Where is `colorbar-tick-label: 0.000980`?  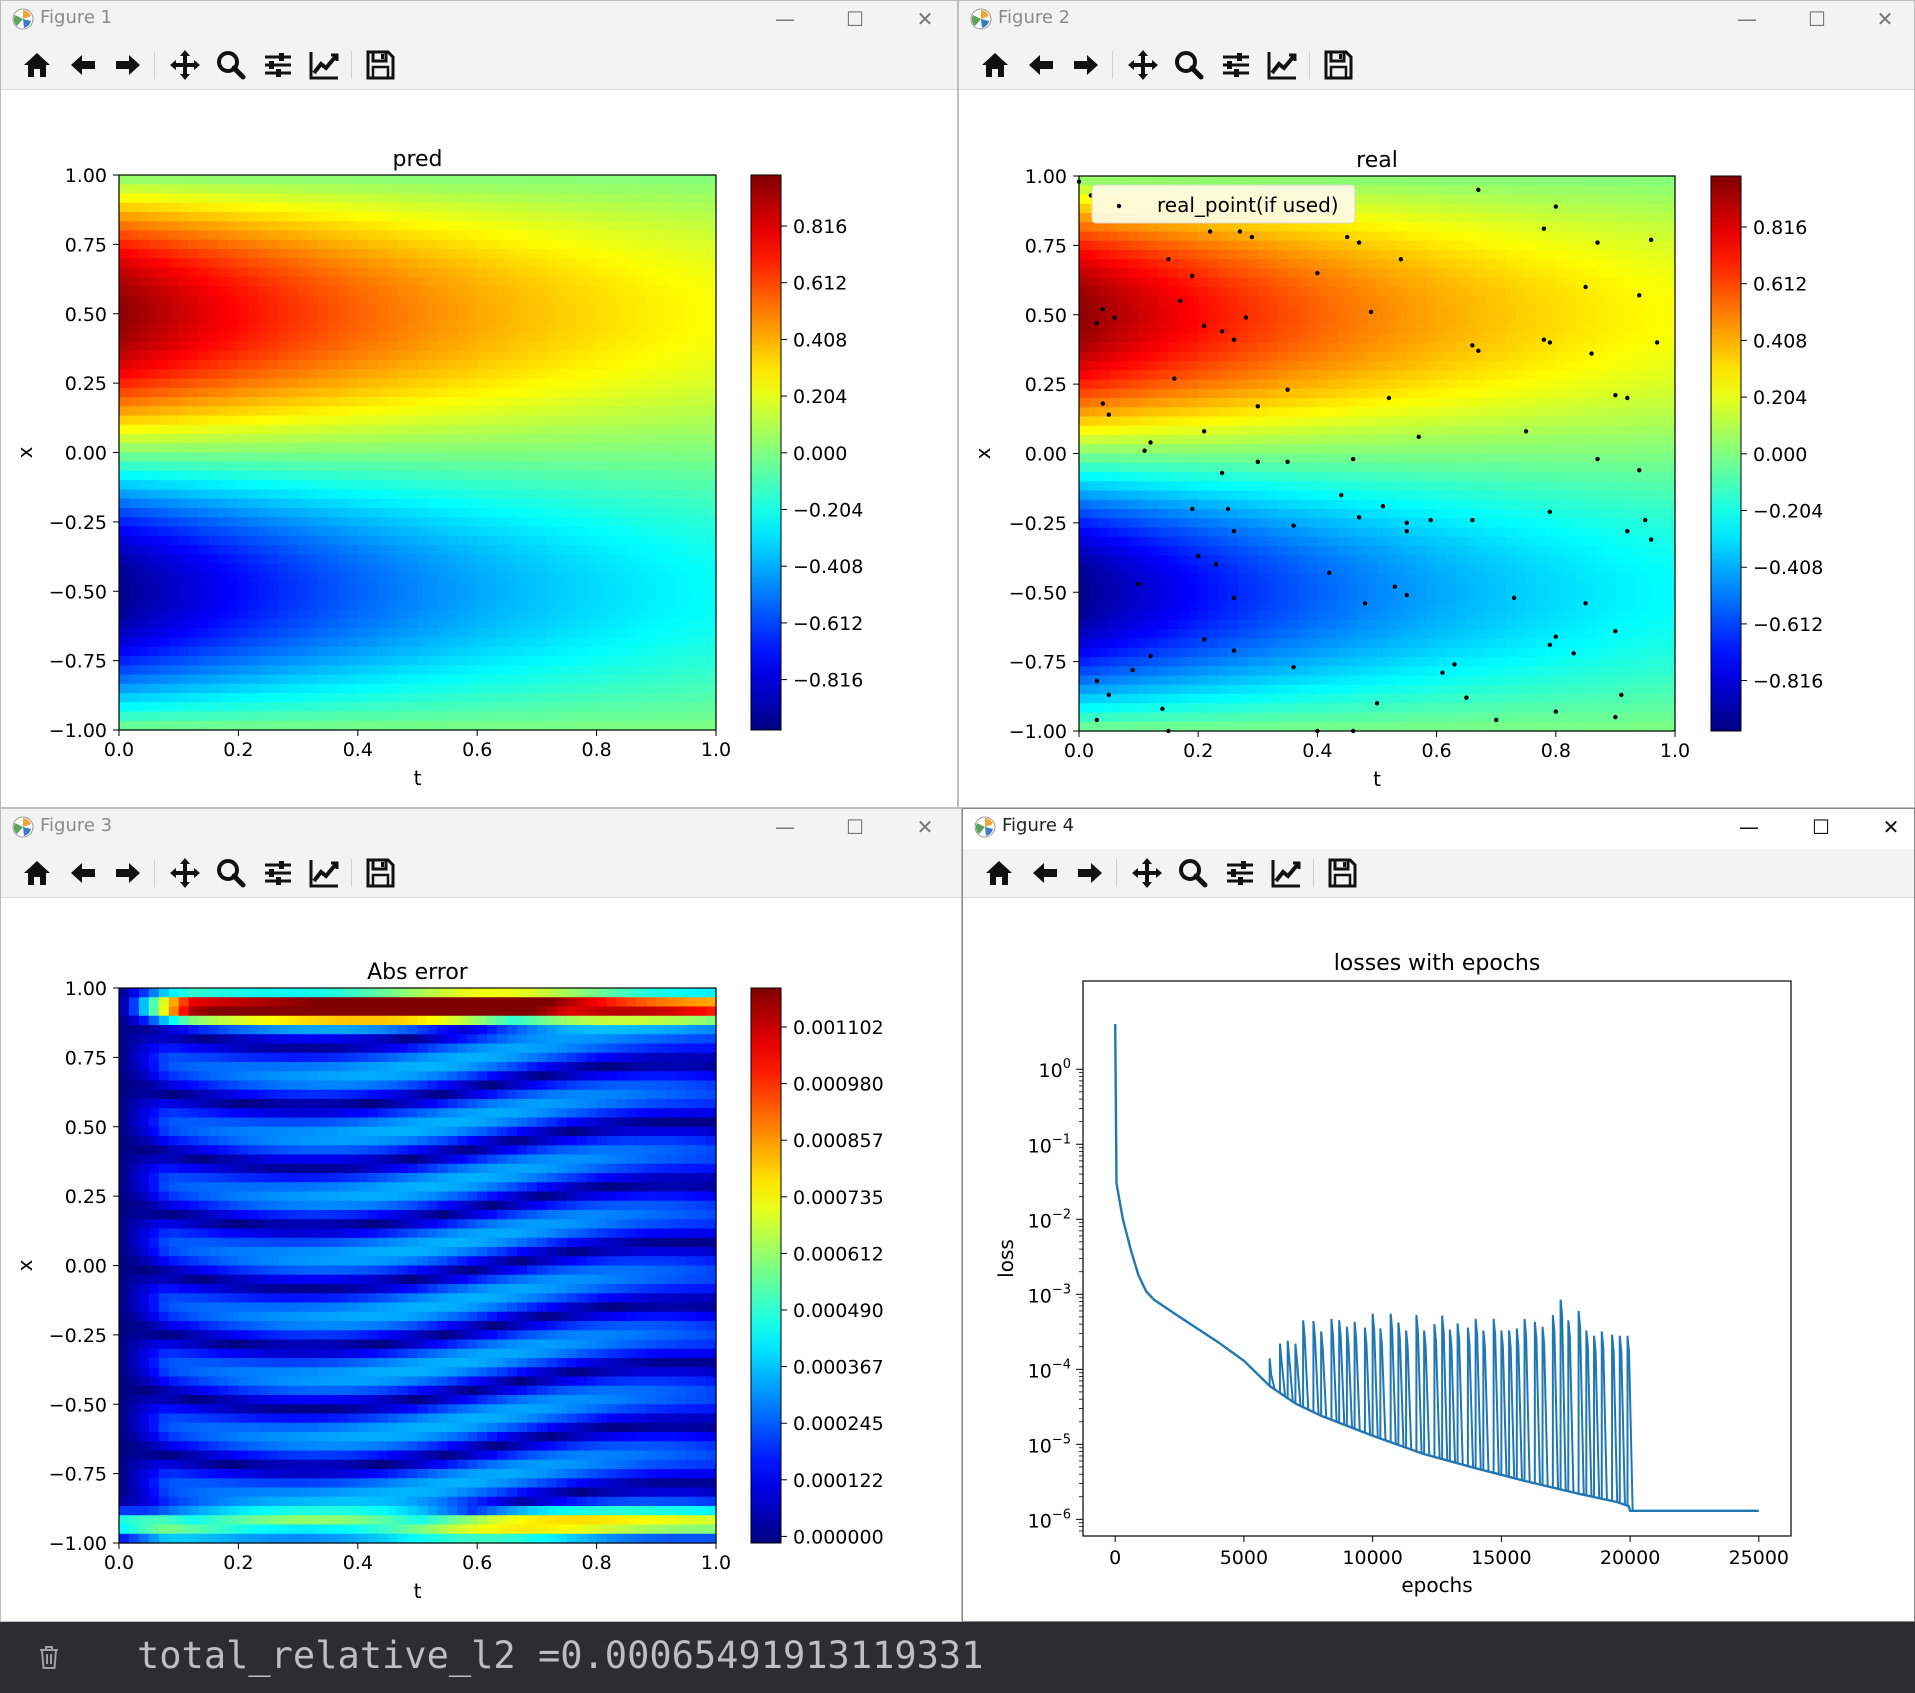 colorbar-tick-label: 0.000980 is located at coordinates (838, 1085).